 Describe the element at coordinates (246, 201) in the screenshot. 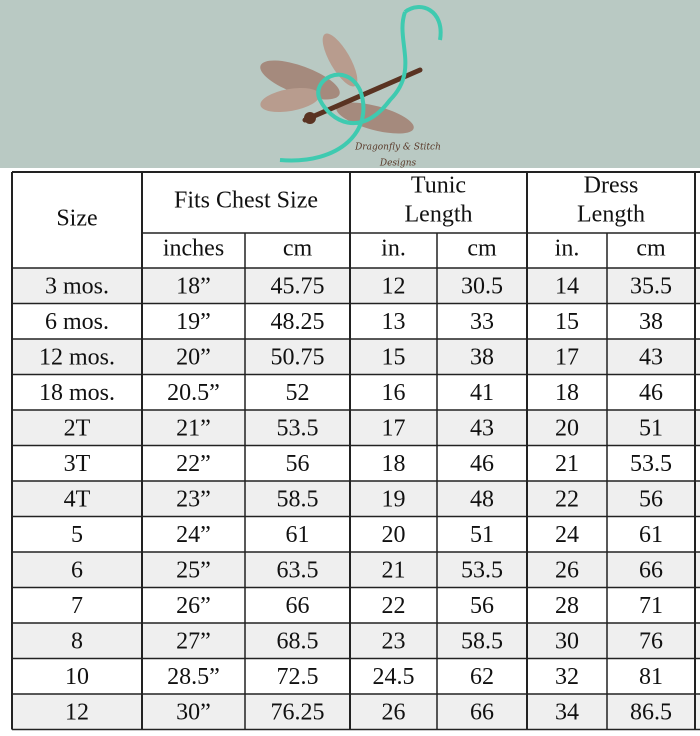

I see `header-cell: Fits Chest Size` at that location.